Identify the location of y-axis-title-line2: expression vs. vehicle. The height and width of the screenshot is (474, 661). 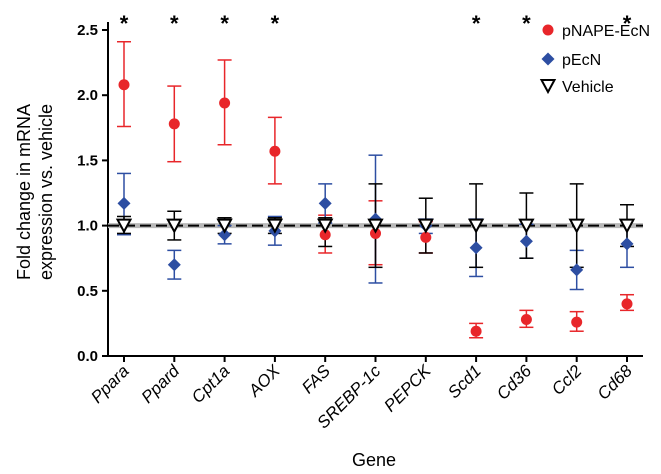
(46, 192).